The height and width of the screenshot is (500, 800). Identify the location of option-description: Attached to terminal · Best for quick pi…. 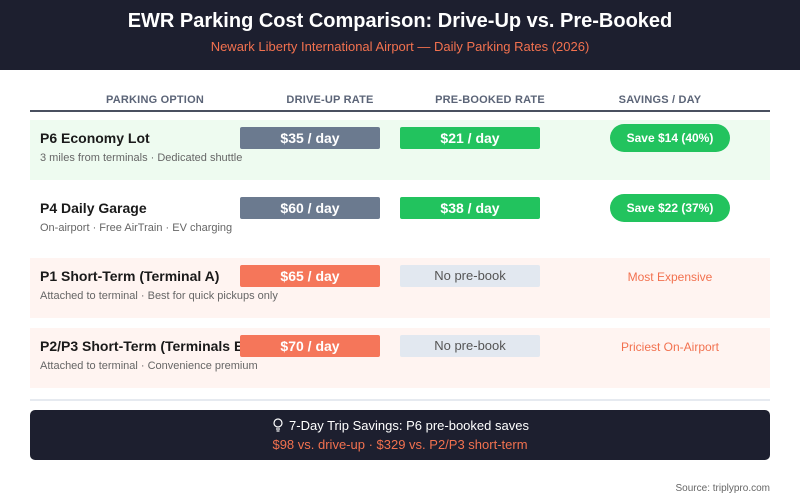
(159, 296).